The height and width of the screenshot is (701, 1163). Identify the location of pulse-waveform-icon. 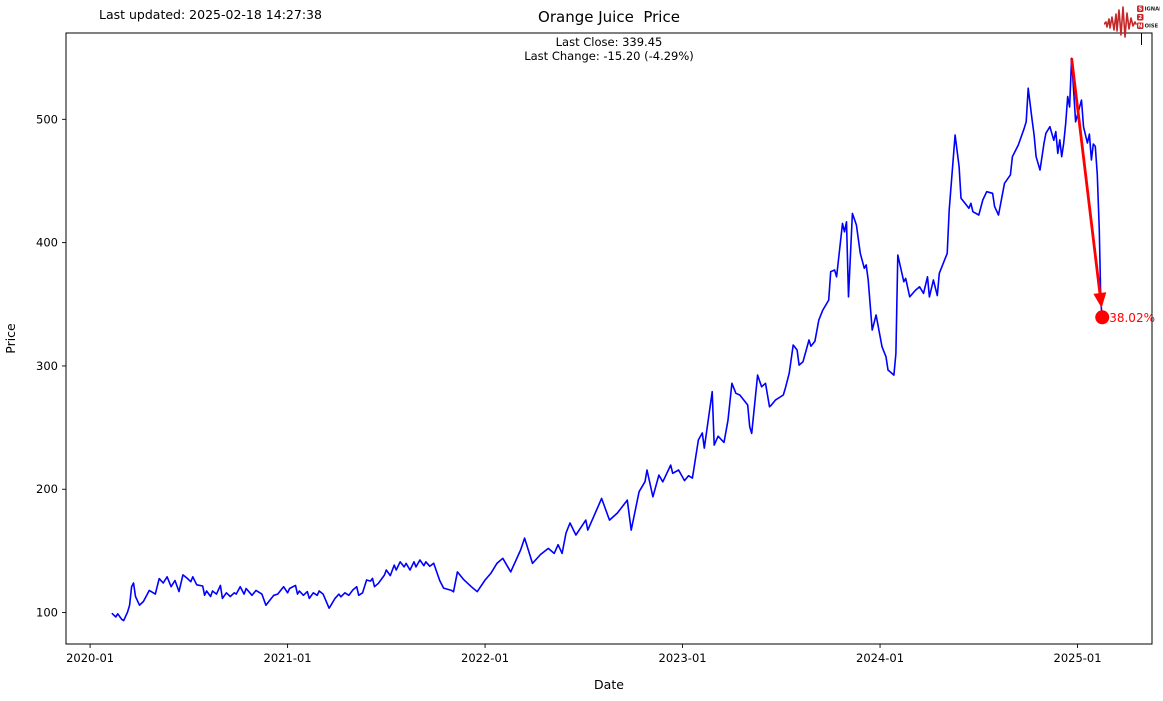
(1120, 22).